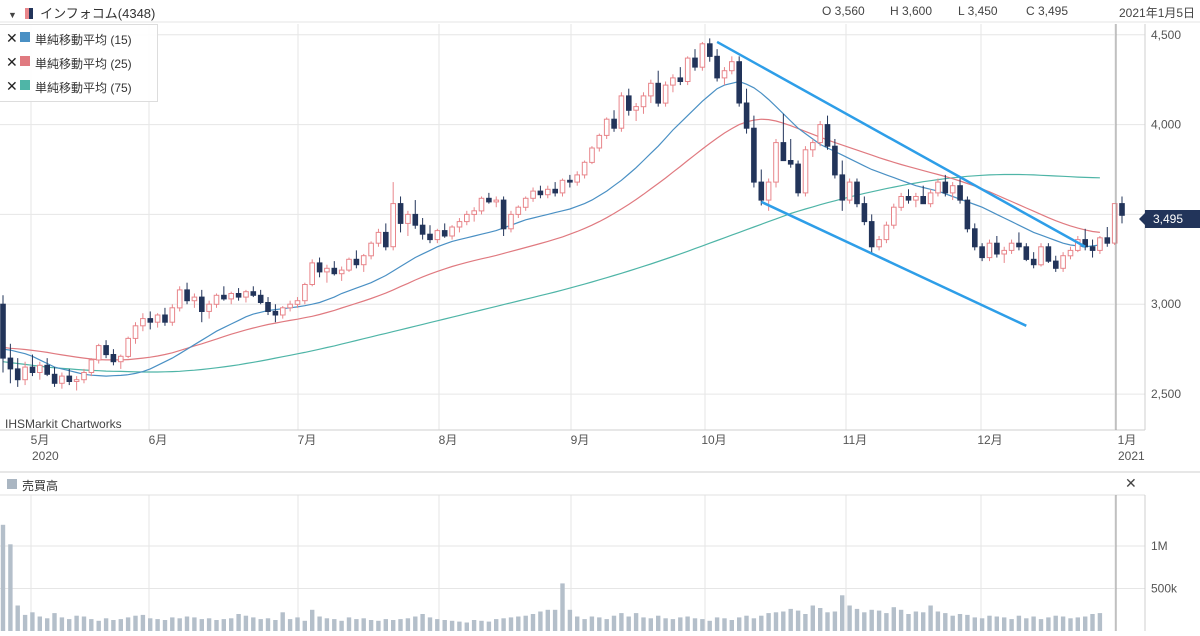  I want to click on volume-panel-header: 売買高 ✕, so click(572, 484).